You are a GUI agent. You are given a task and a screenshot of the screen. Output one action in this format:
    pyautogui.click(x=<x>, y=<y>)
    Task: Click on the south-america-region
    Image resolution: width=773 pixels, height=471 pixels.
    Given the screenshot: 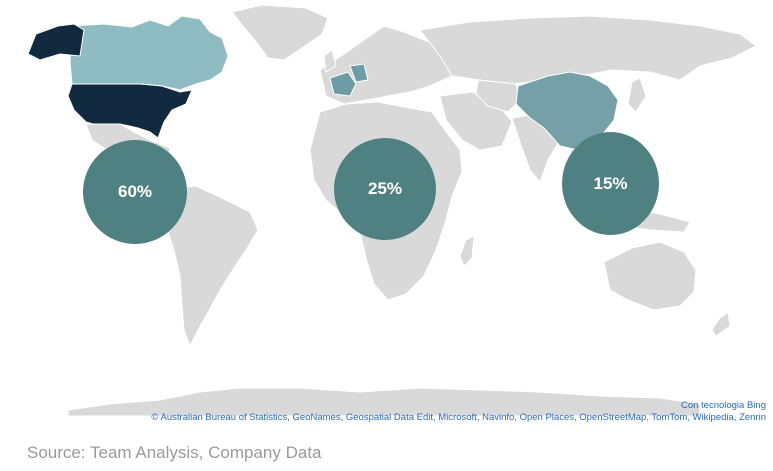 What is the action you would take?
    pyautogui.click(x=212, y=266)
    